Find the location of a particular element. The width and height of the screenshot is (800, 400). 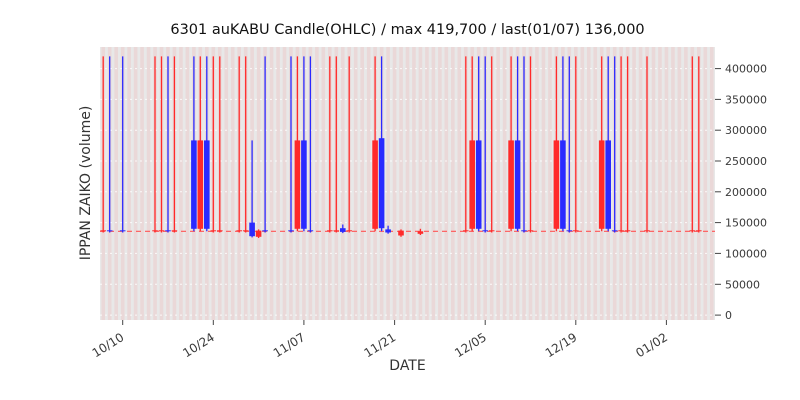

y-tick-label: 300000 is located at coordinates (746, 130).